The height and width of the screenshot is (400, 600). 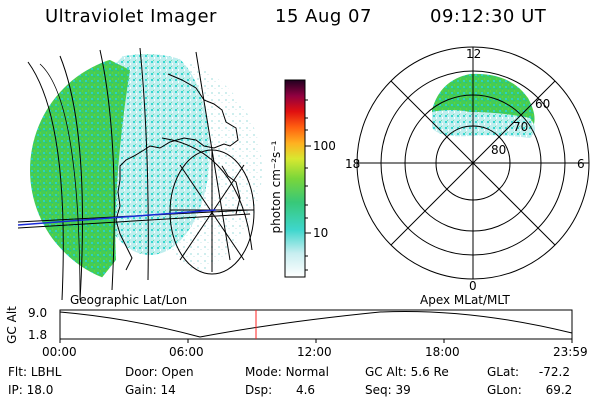 I want to click on time-tick-1800: 18:00, so click(x=442, y=352).